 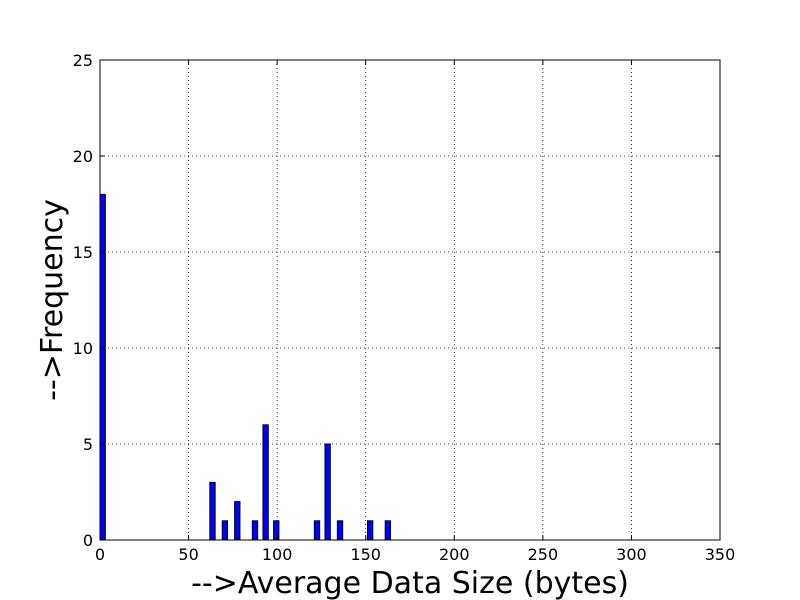 What do you see at coordinates (454, 554) in the screenshot?
I see `x-tick-label: 200` at bounding box center [454, 554].